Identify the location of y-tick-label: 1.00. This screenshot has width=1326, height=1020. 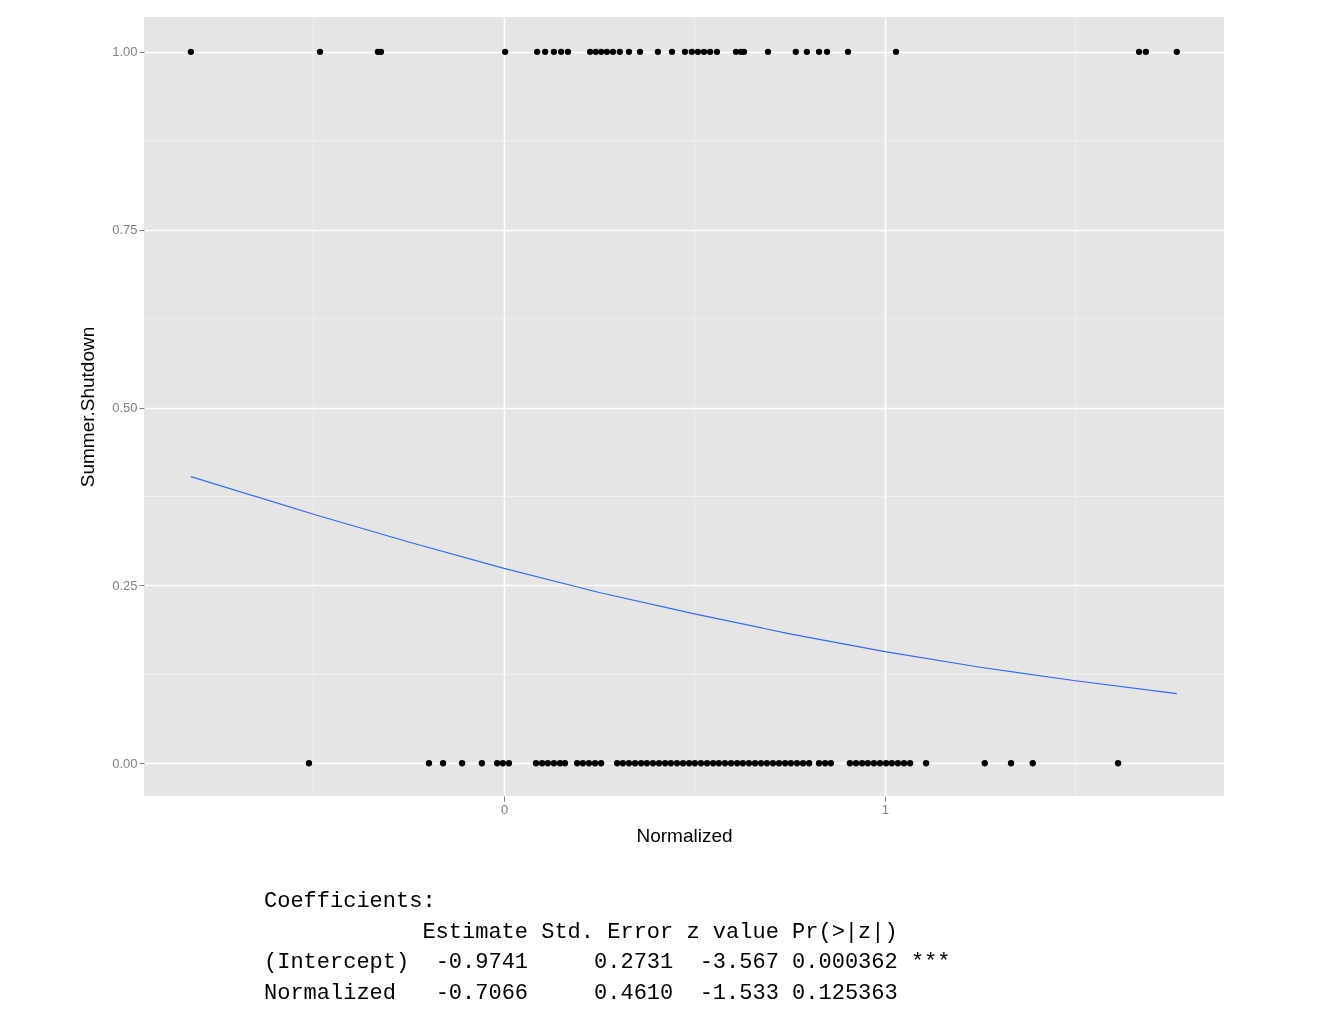
(125, 52).